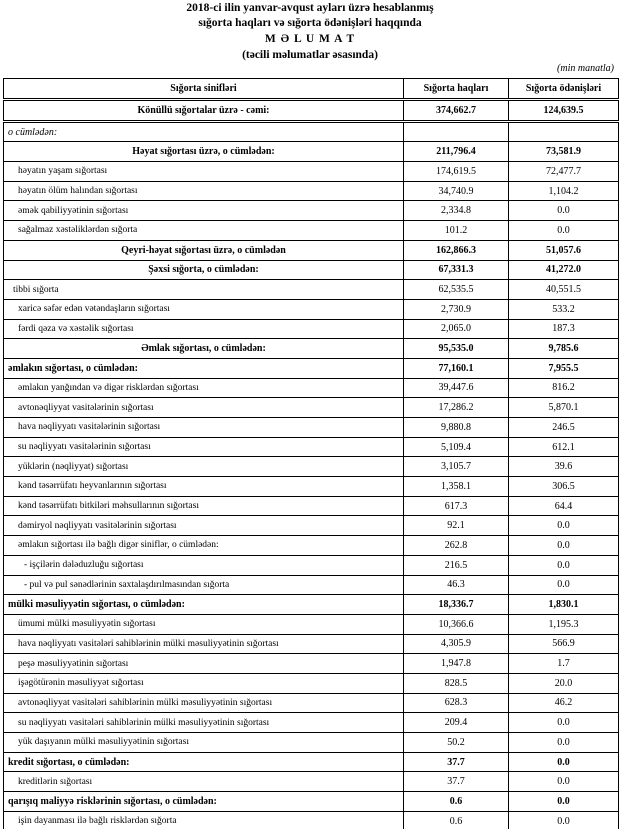 Image resolution: width=620 pixels, height=829 pixels. I want to click on table-row: o cümlədən:, so click(311, 131).